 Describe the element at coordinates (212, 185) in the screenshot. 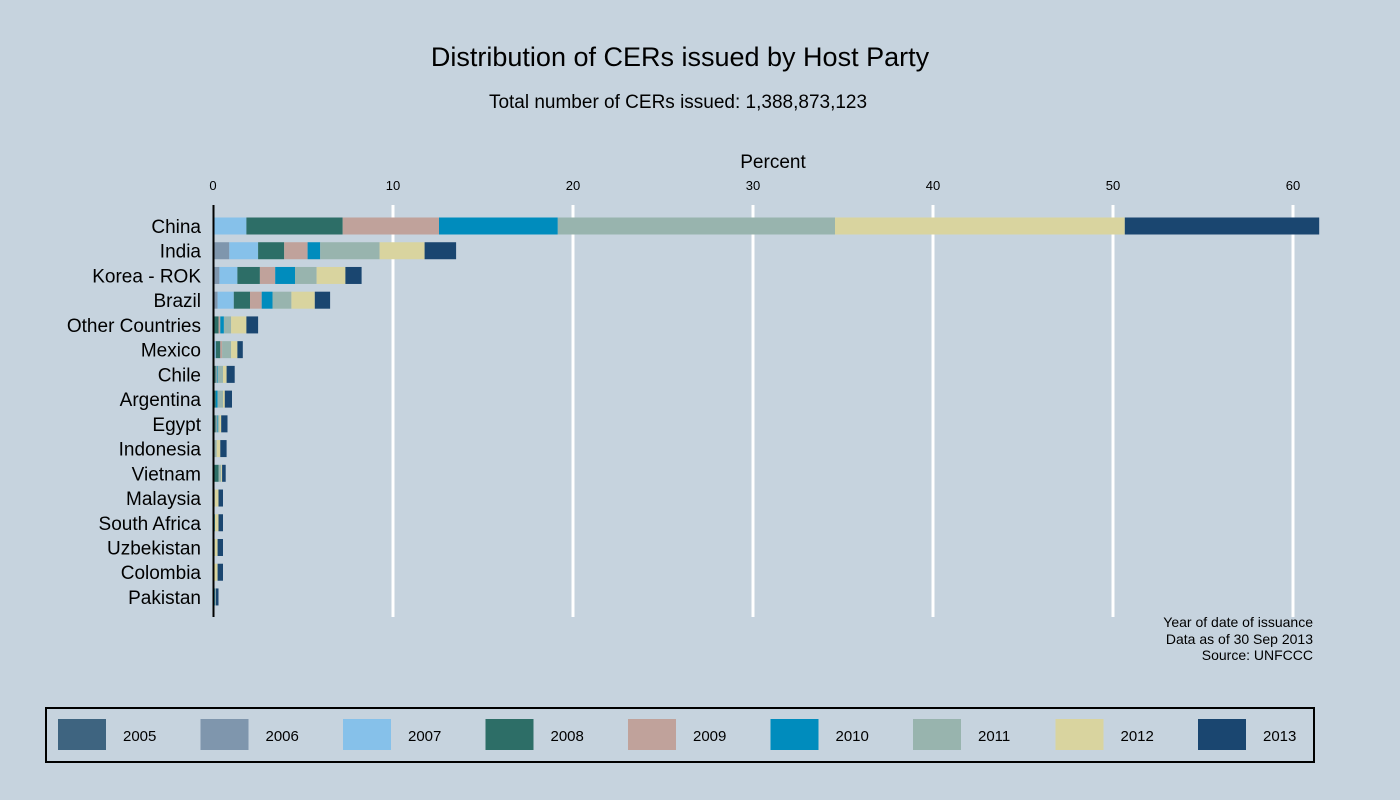

I see `x-tick-label: 0` at that location.